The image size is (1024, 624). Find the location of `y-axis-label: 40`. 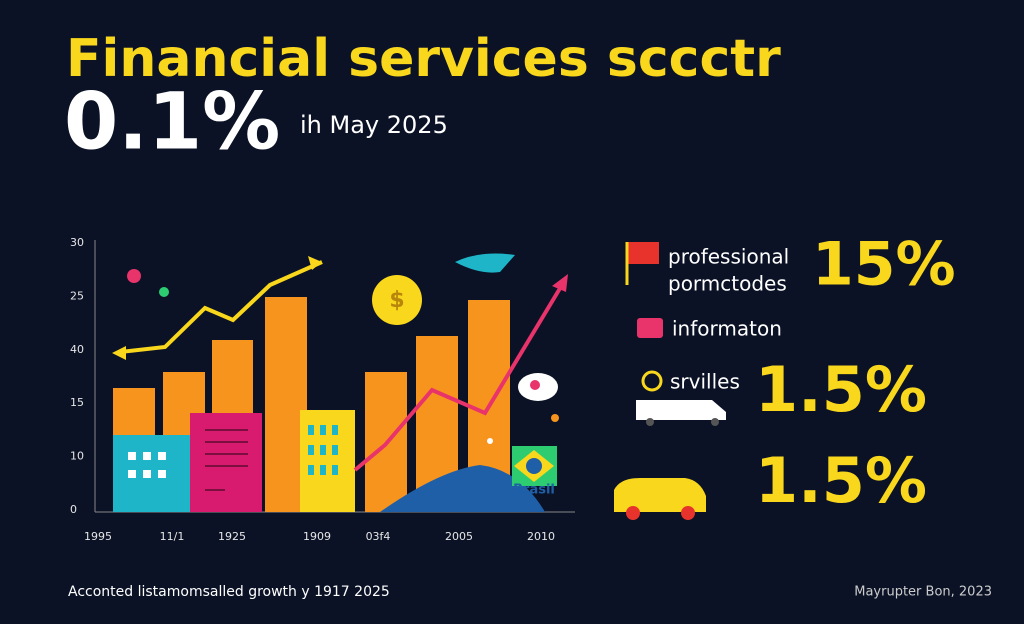

y-axis-label: 40 is located at coordinates (77, 349).